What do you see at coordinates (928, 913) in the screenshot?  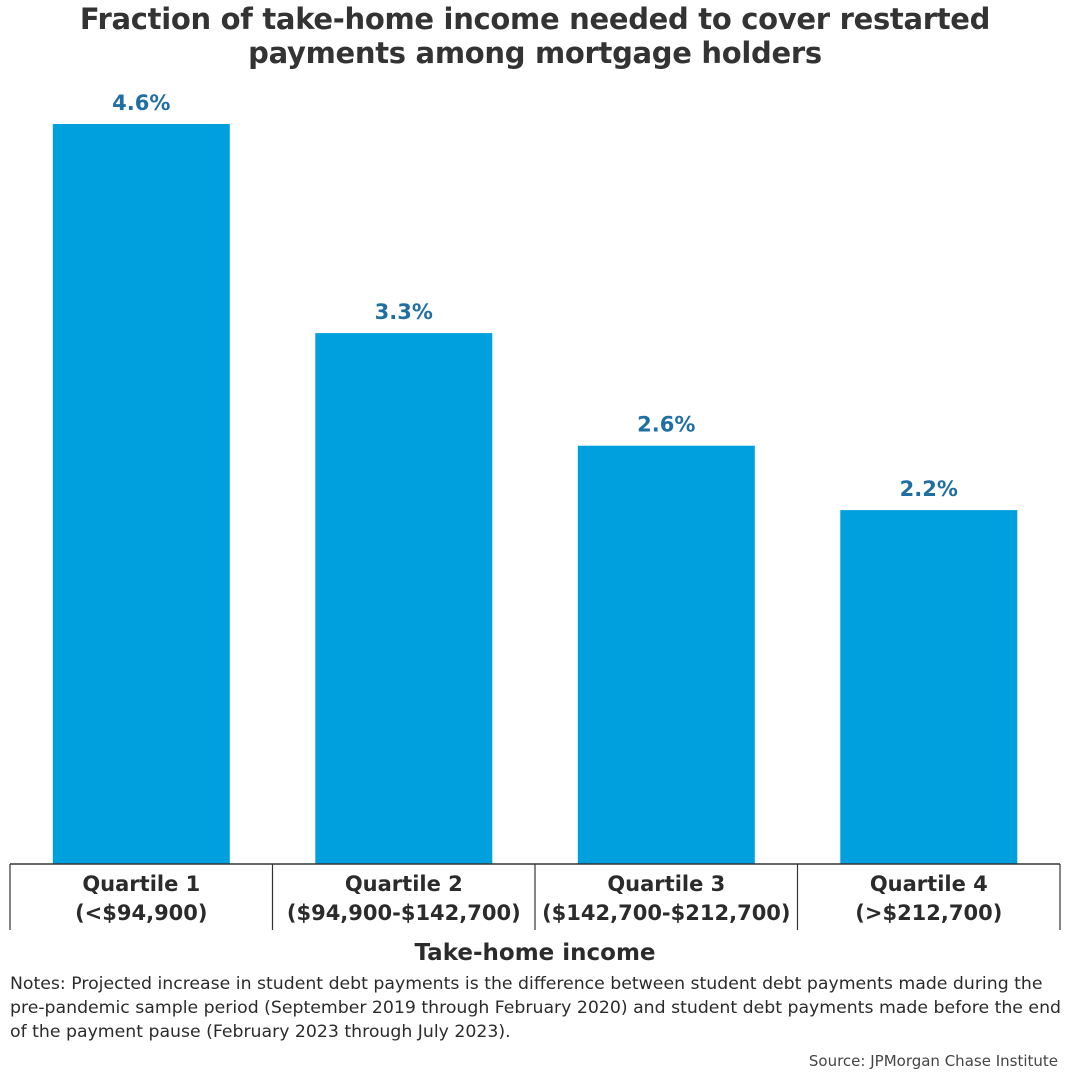 I see `x-tick-label-4-line-2: (>$212,700)` at bounding box center [928, 913].